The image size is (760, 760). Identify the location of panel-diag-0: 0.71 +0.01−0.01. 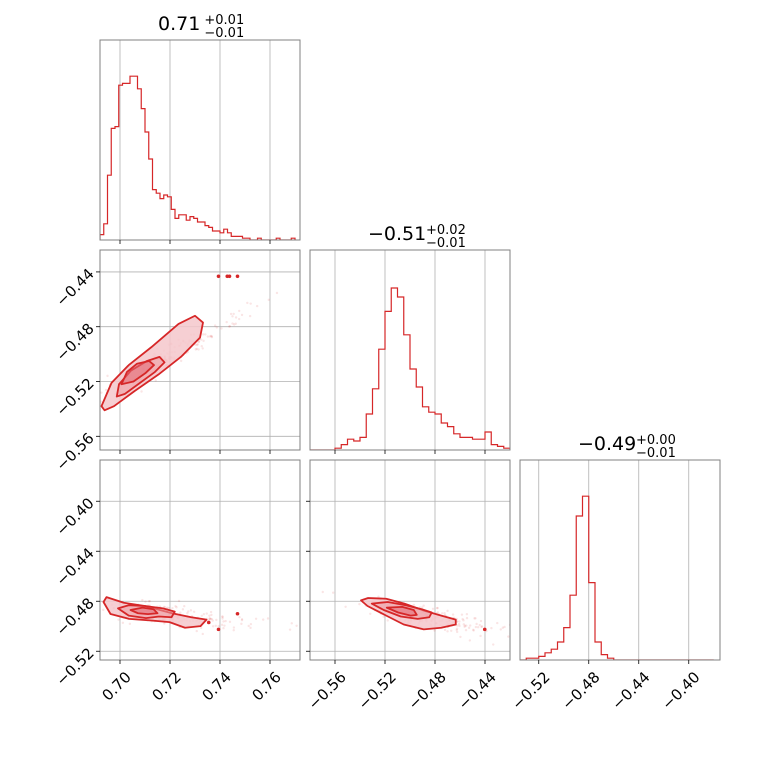
(200, 128).